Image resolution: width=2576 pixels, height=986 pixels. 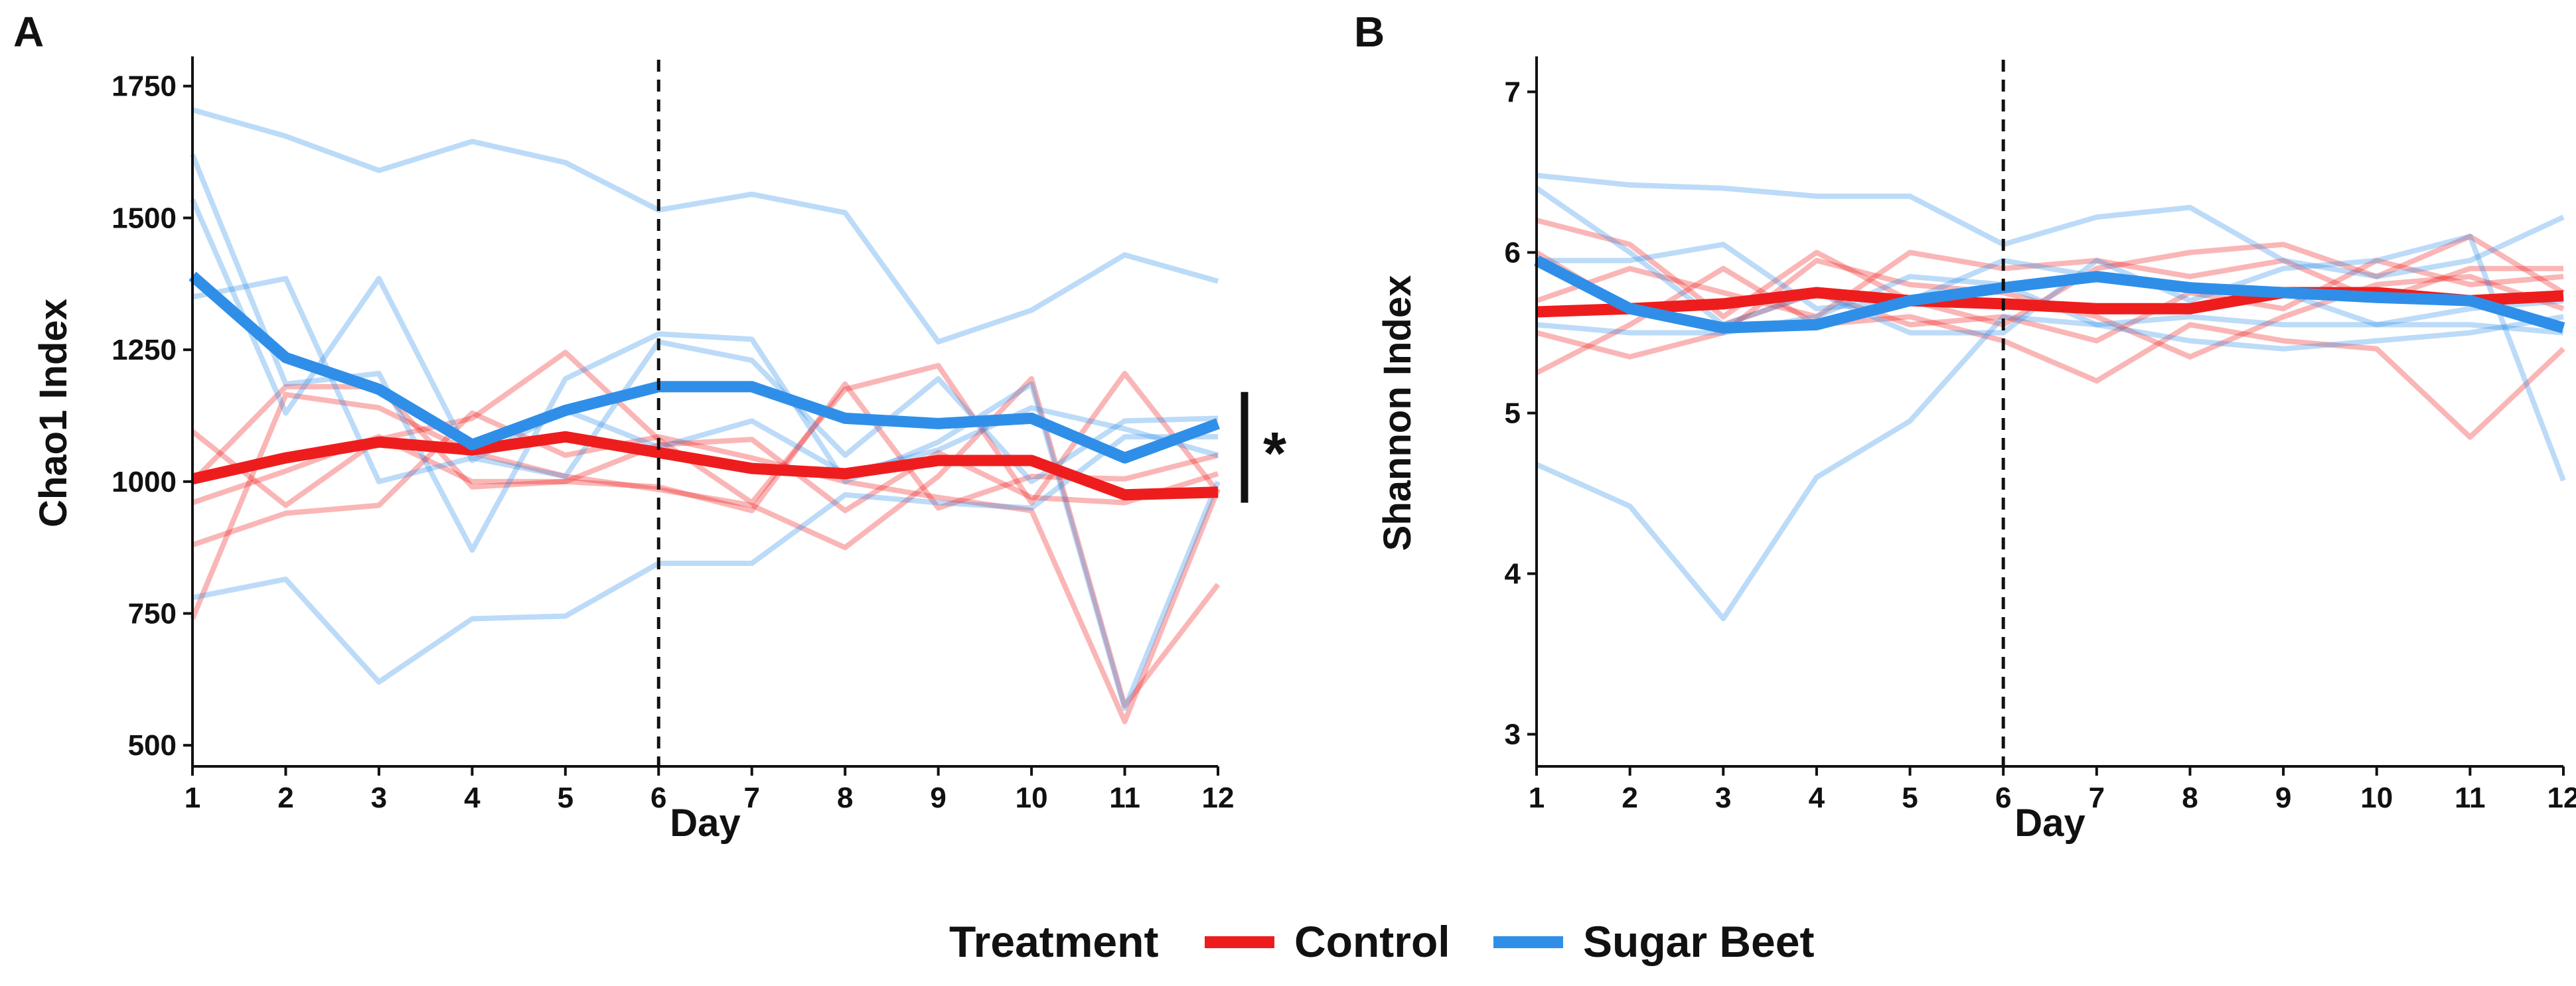 I want to click on y-tick-label-b-0: 3, so click(x=1513, y=735).